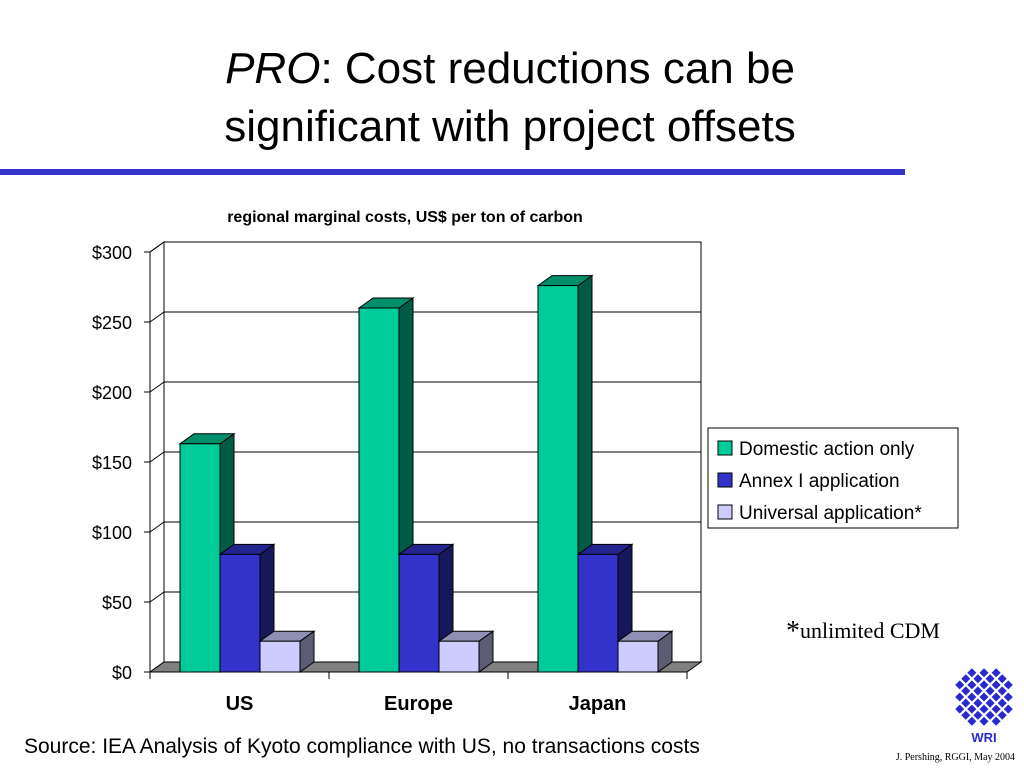  What do you see at coordinates (510, 126) in the screenshot?
I see `title-line2: significant with project offsets` at bounding box center [510, 126].